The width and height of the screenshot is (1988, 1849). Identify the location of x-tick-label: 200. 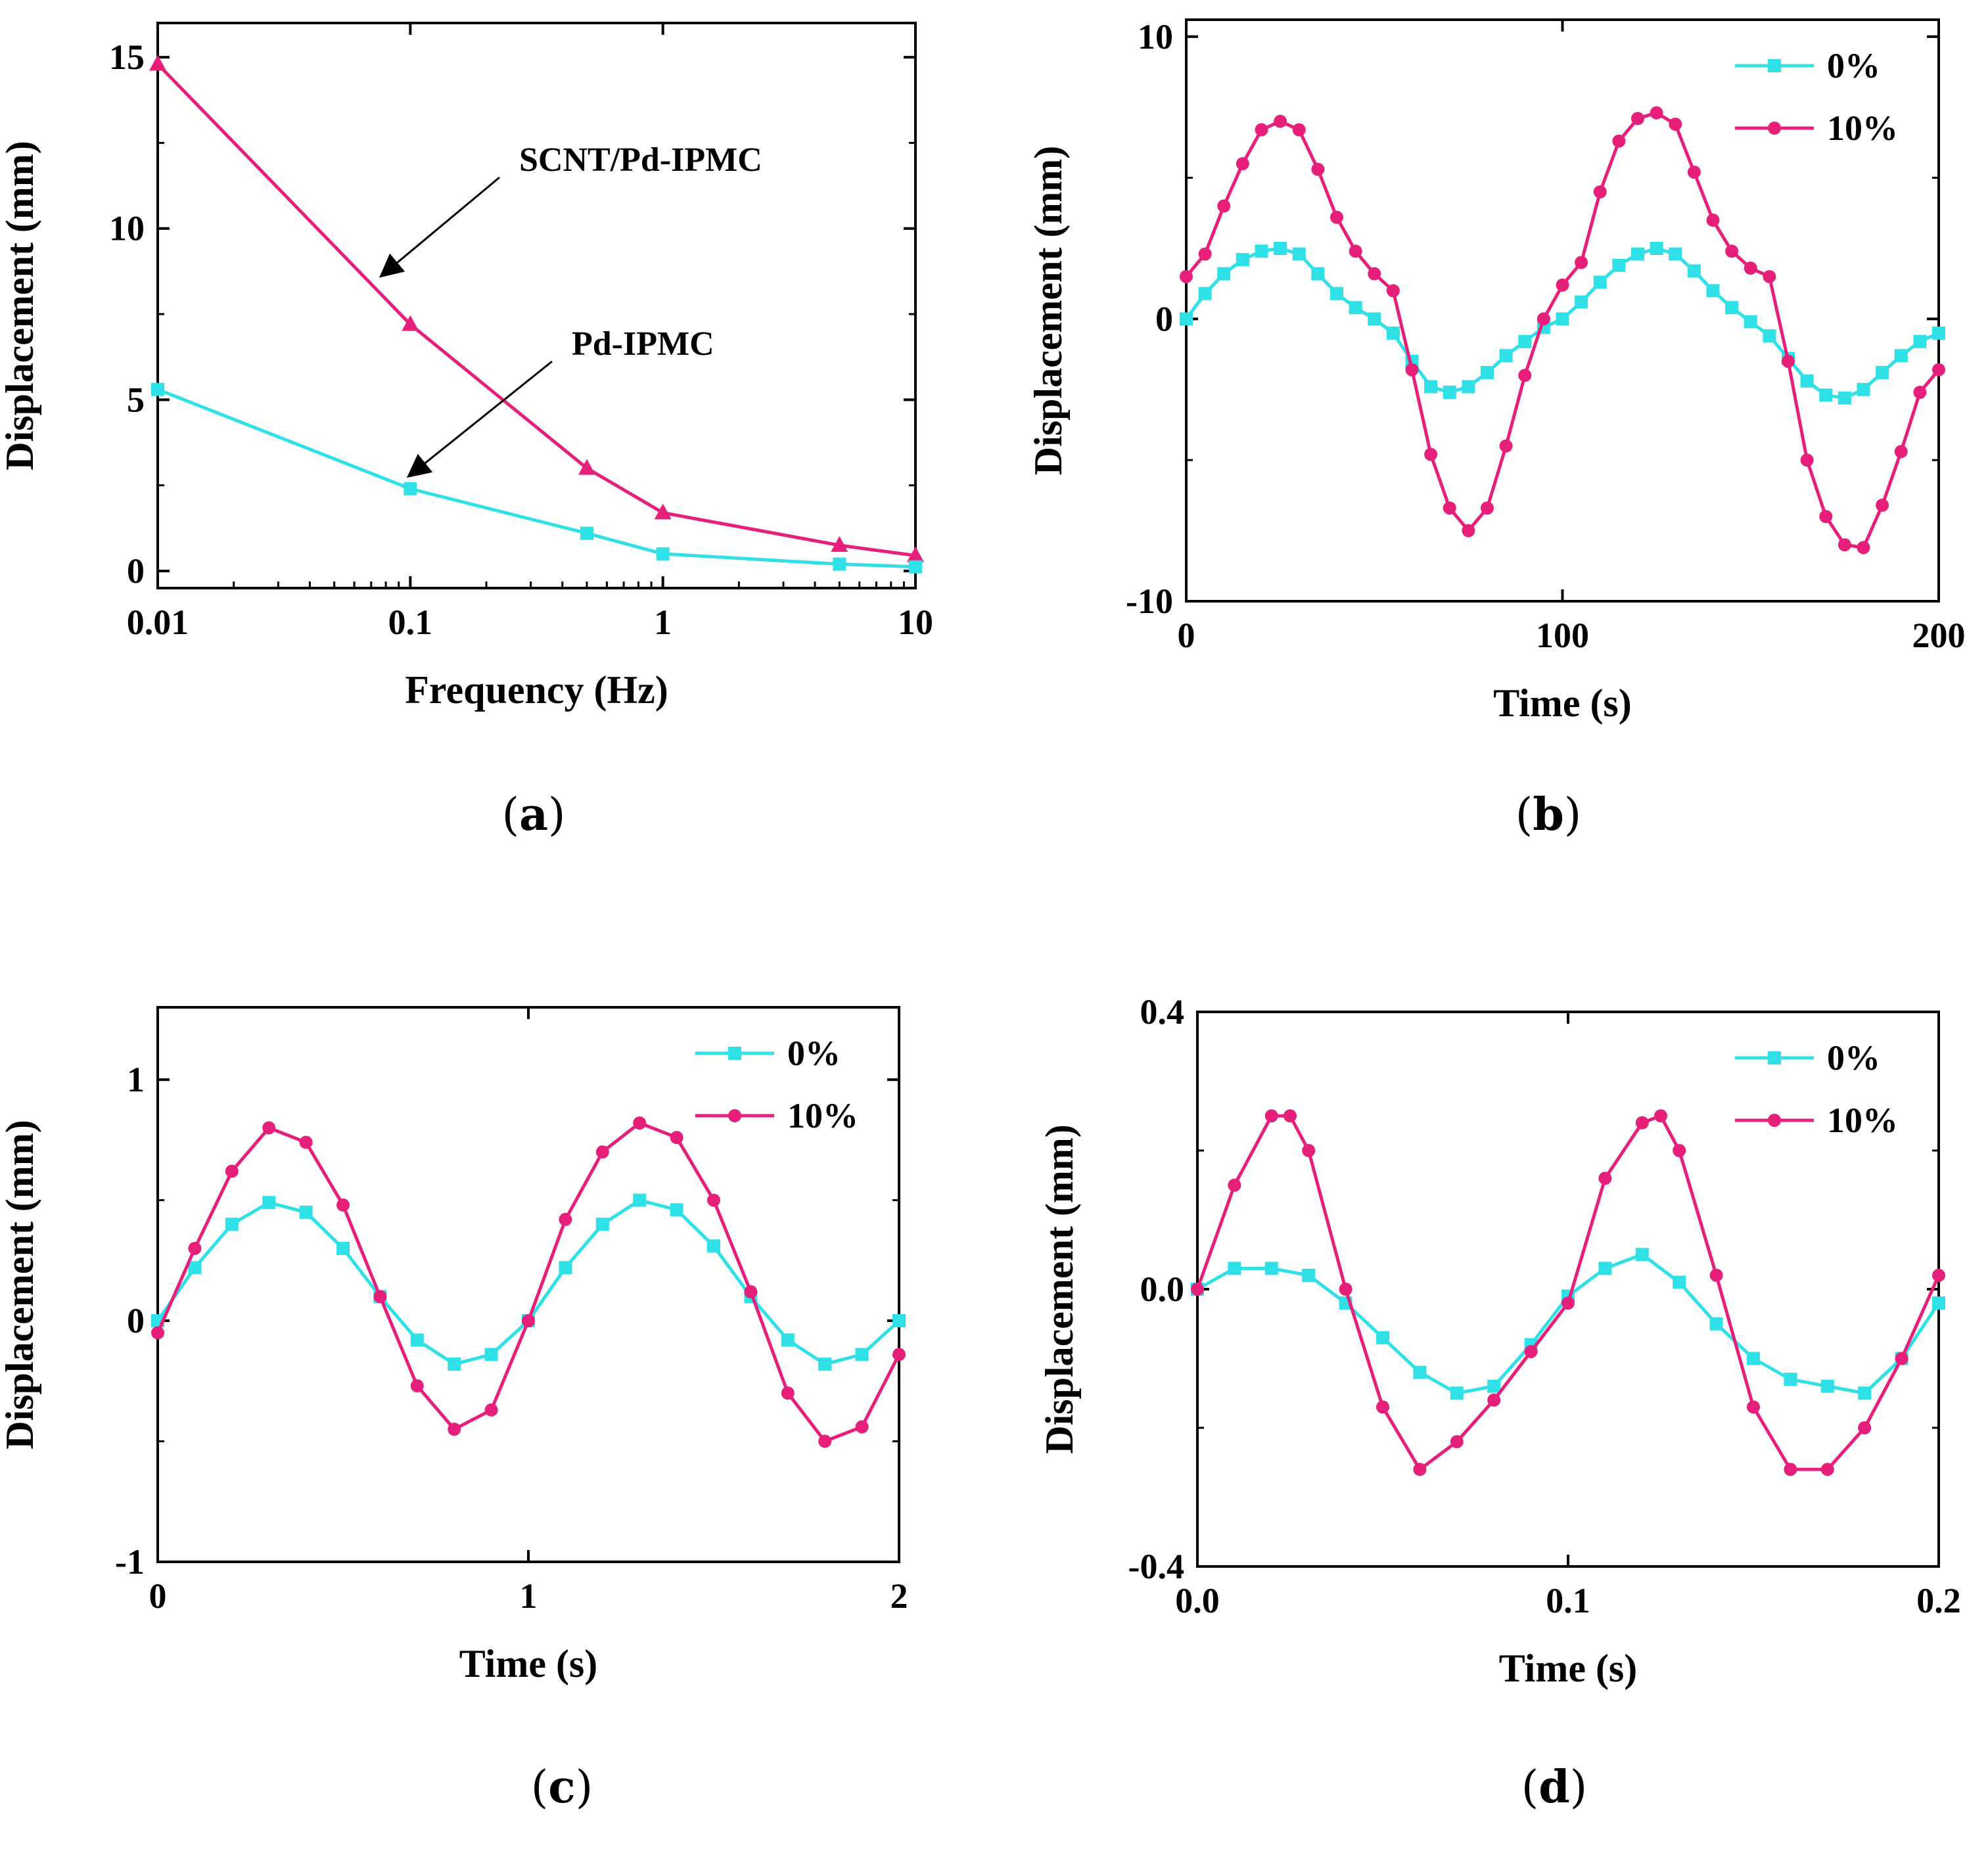
(1939, 635).